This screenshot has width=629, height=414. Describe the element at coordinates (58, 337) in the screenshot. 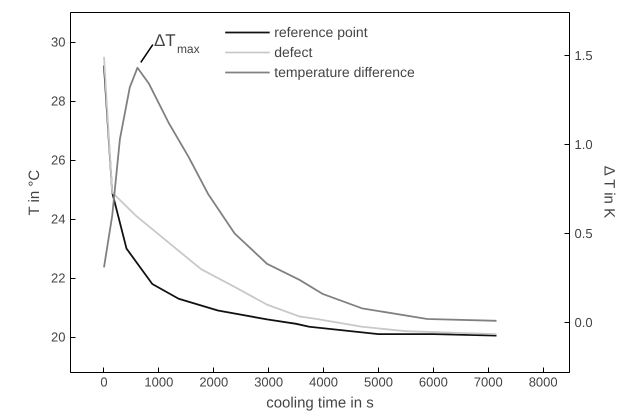

I see `y-tick-label: 20` at that location.